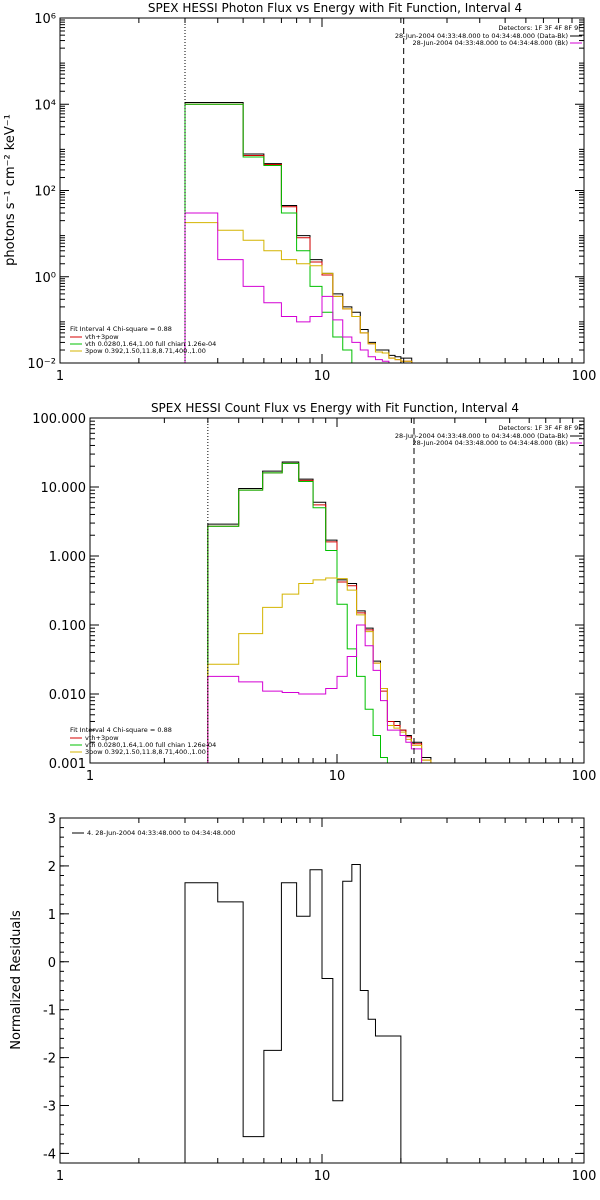  I want to click on y-tick-label: 0, so click(52, 963).